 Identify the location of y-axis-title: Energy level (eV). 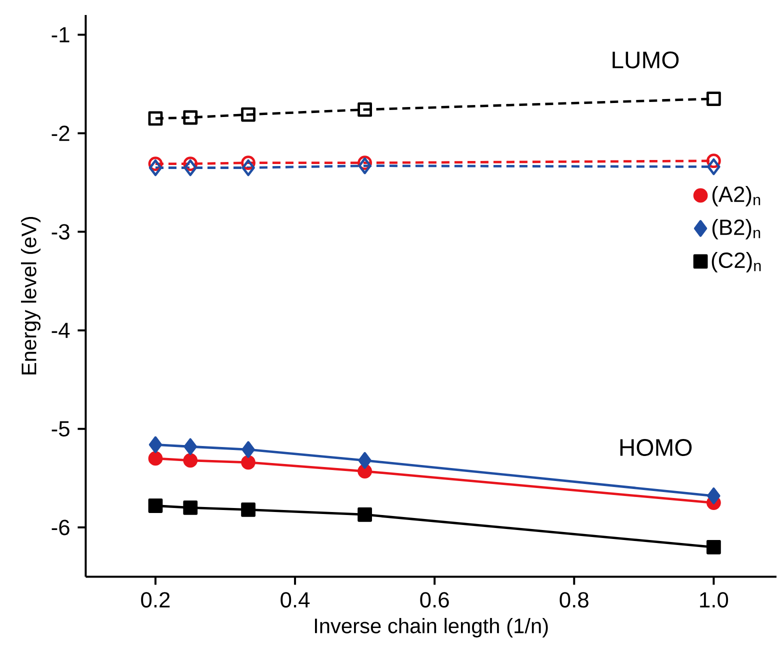
(30, 295).